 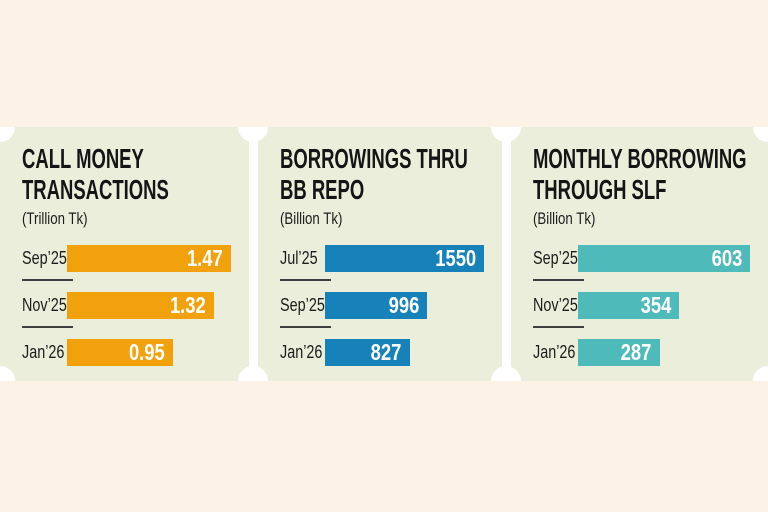 I want to click on bar: 354, so click(x=628, y=305).